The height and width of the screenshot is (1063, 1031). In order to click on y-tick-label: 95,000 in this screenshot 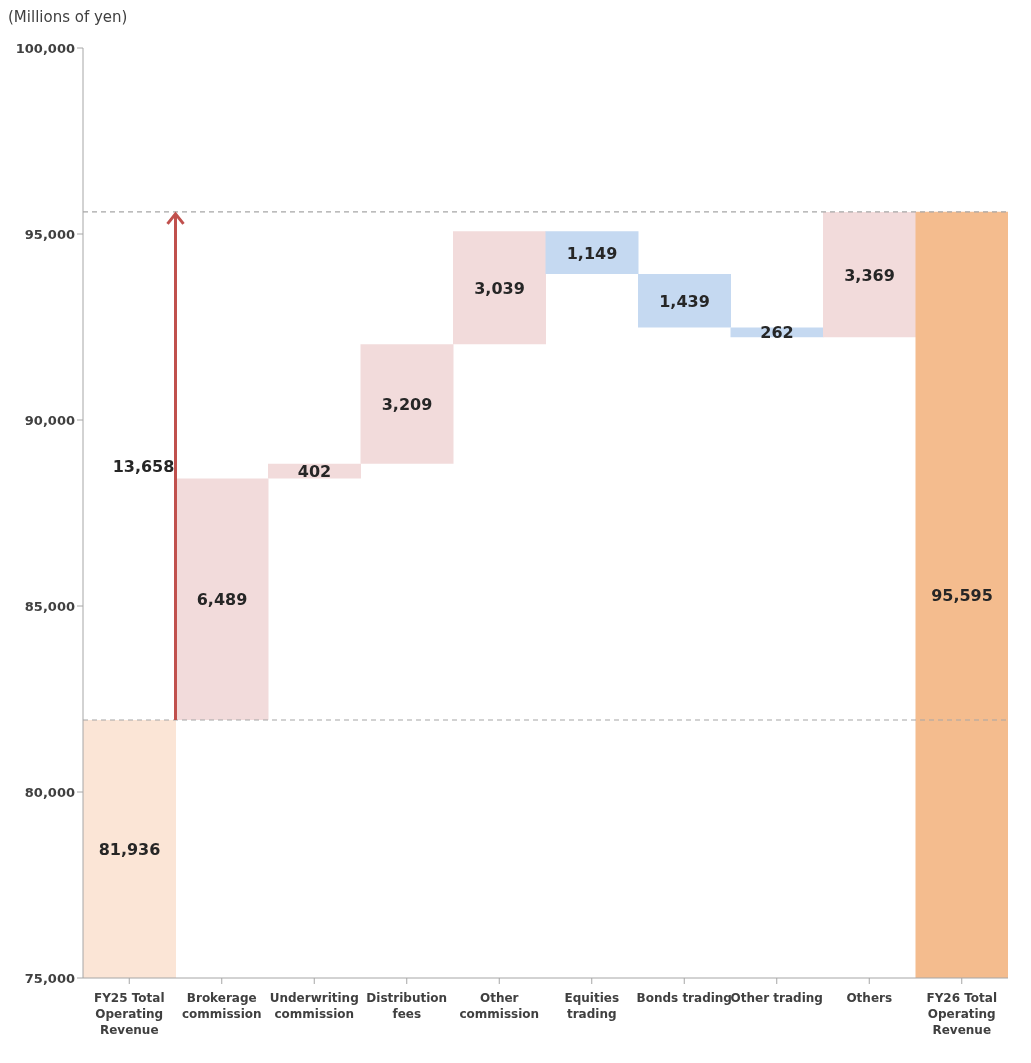, I will do `click(49, 234)`.